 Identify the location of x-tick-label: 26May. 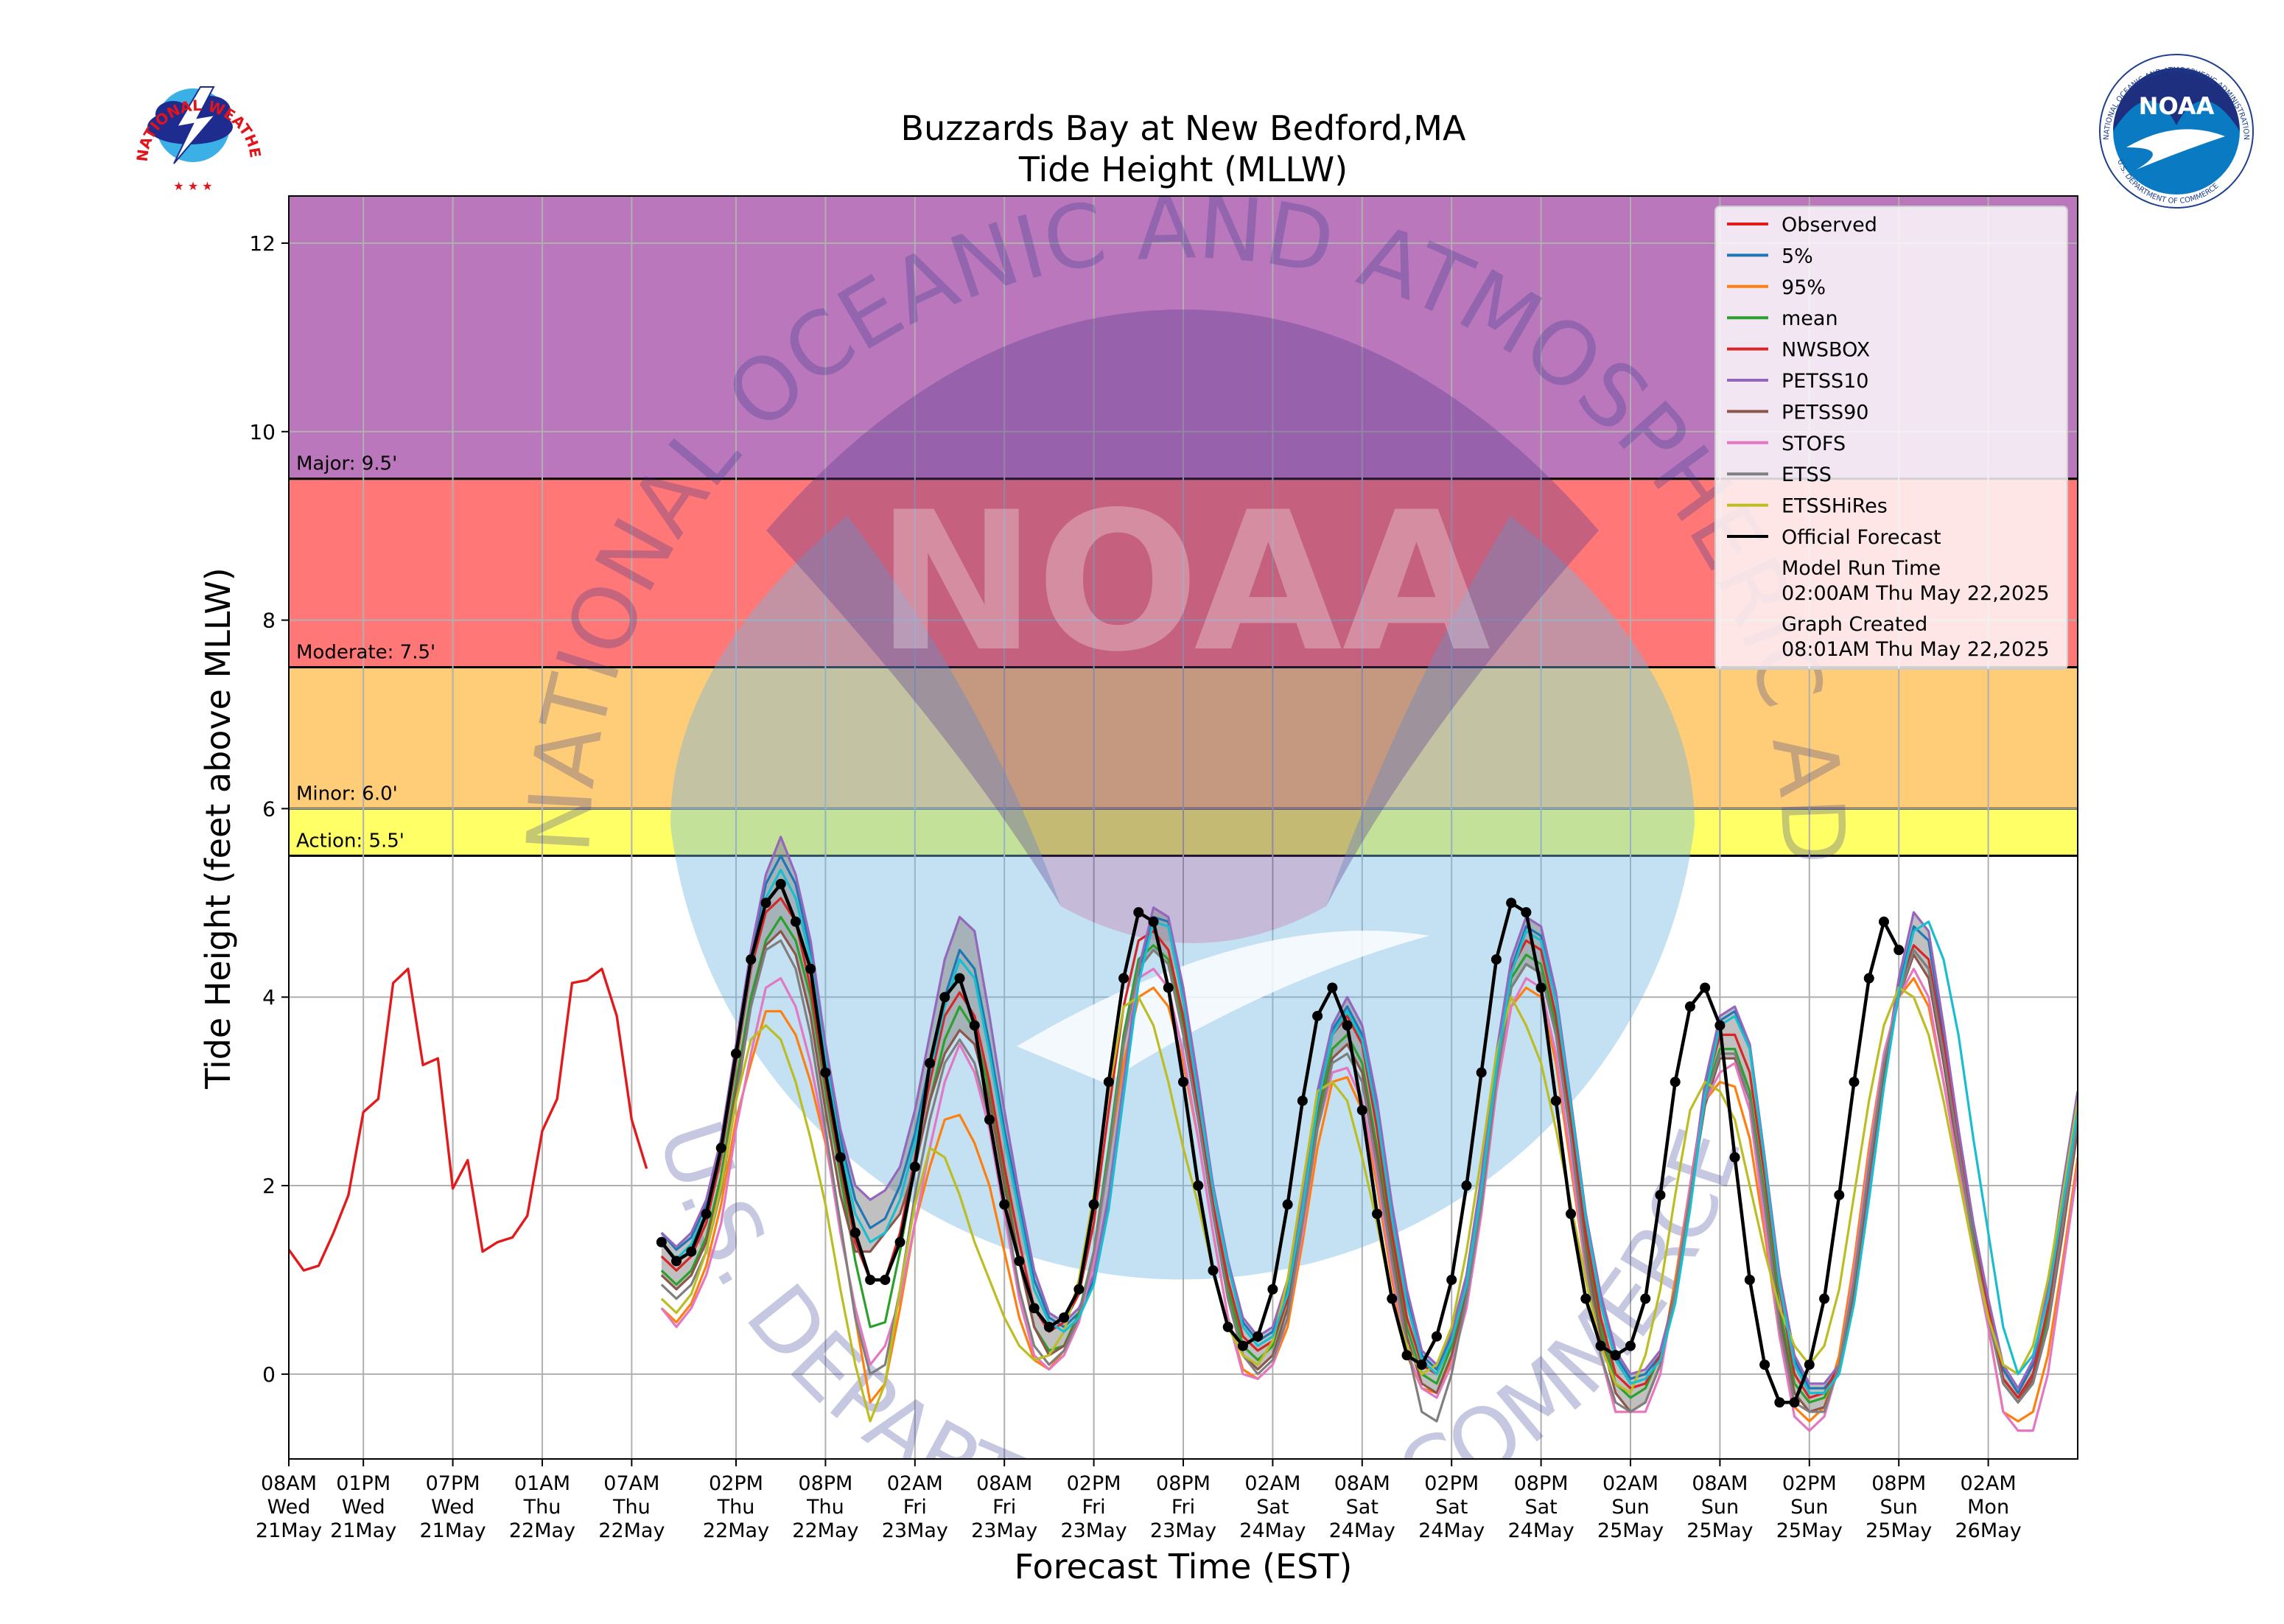
(1989, 1530).